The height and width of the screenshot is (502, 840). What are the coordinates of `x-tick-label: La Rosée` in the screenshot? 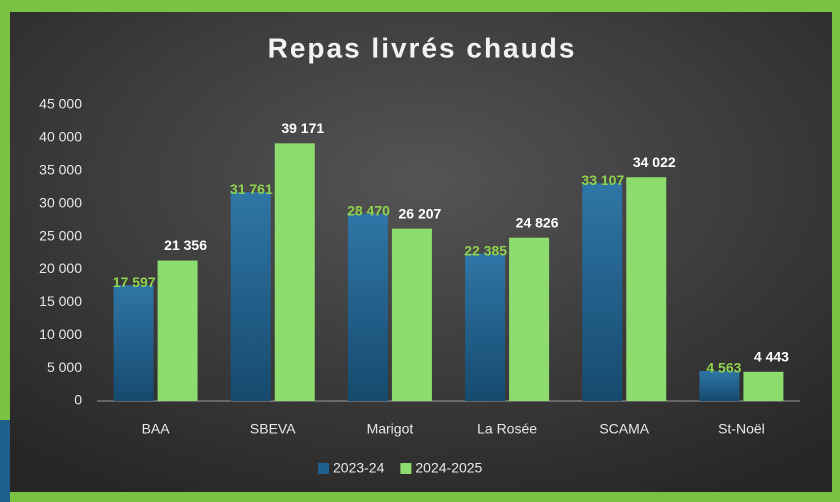 It's located at (507, 429).